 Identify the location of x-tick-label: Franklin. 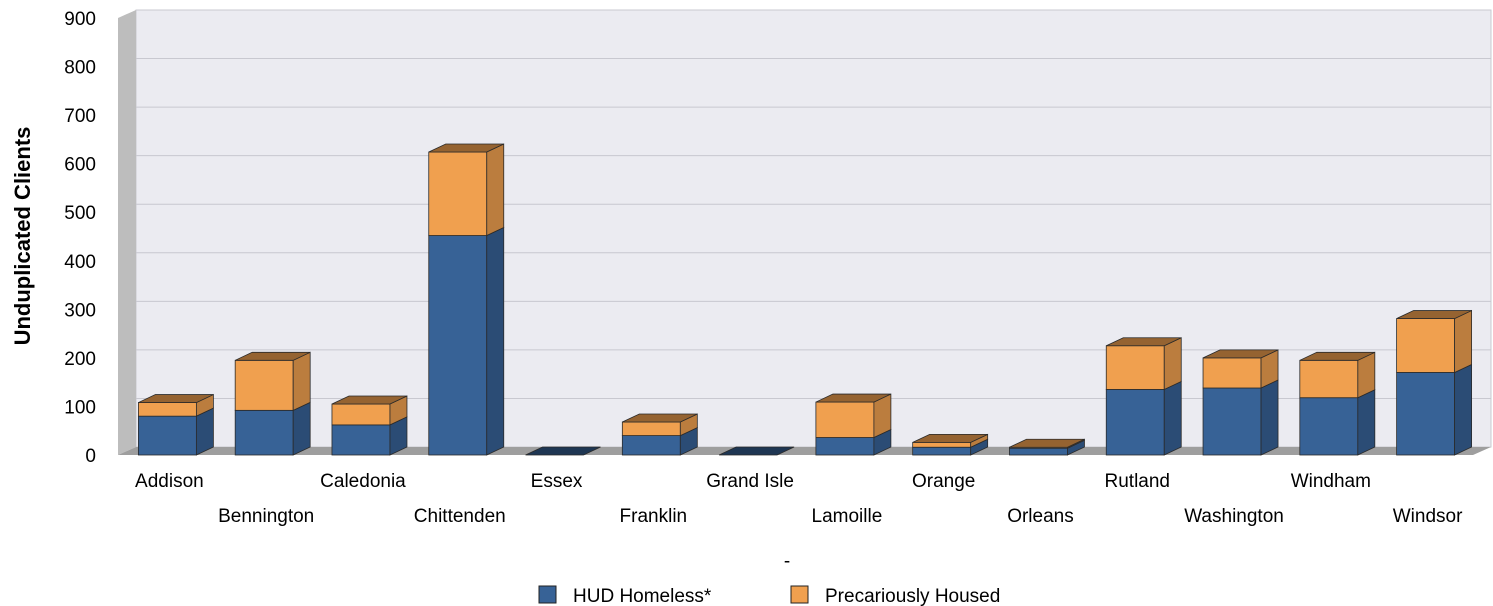
(654, 516).